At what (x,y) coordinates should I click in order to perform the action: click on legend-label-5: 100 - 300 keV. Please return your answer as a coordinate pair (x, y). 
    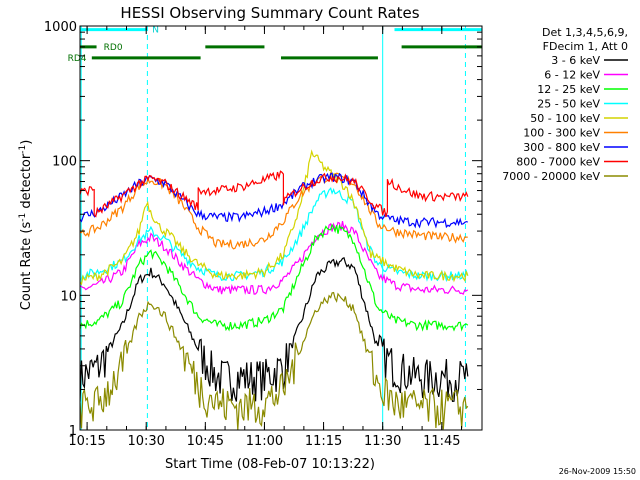
    Looking at the image, I should click on (561, 133).